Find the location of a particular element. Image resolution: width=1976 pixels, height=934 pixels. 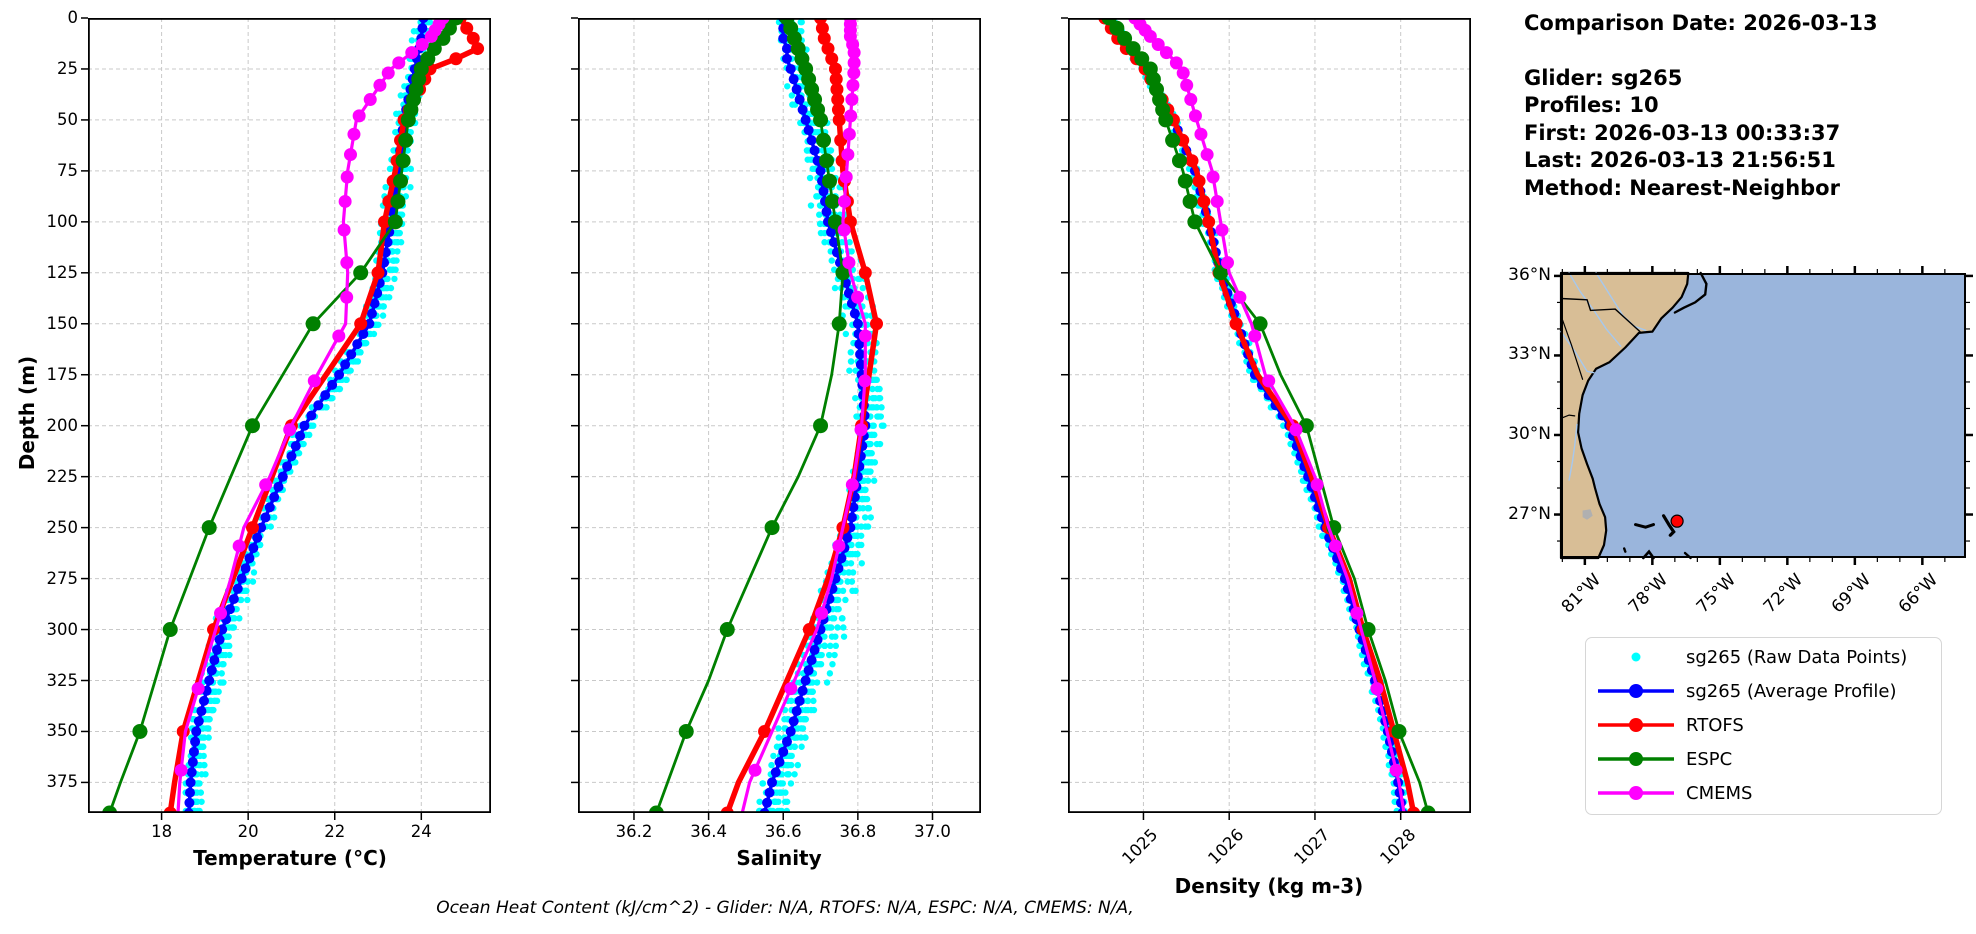

x-tick-label: 36.8 is located at coordinates (858, 831).